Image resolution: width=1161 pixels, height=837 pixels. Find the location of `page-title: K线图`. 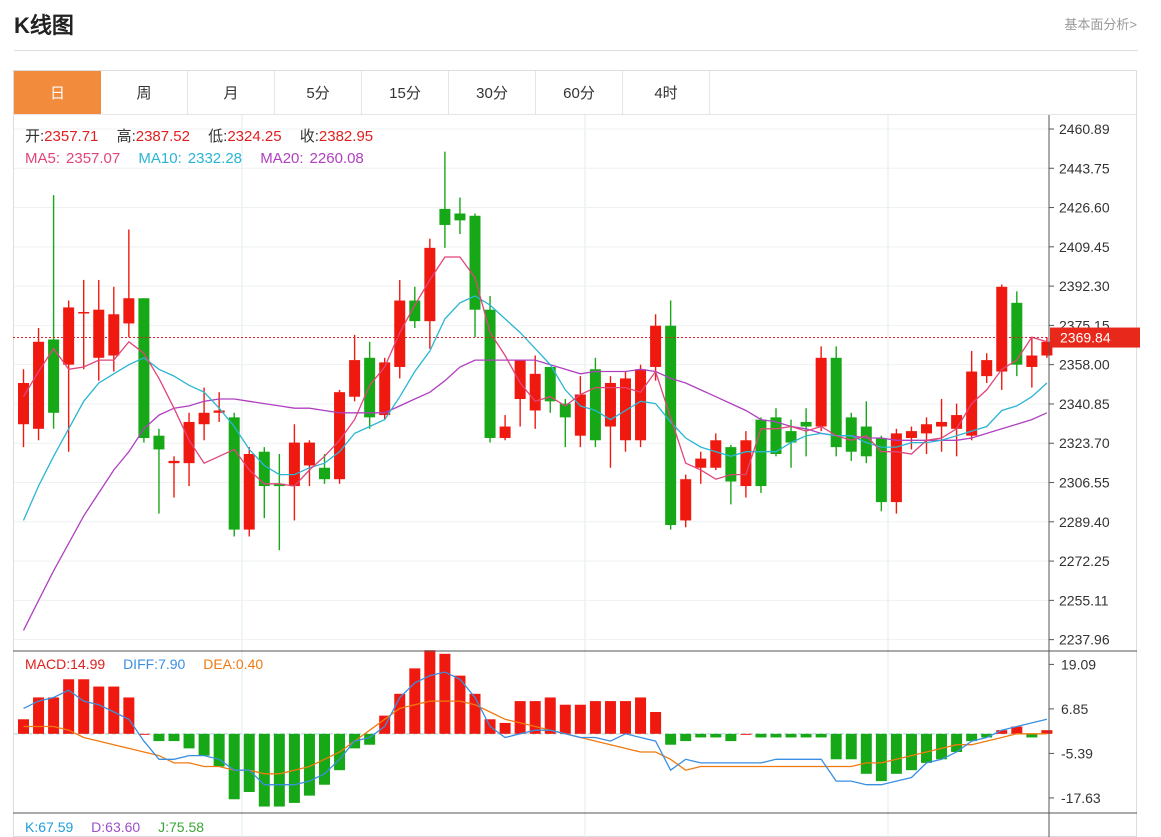

page-title: K线图 is located at coordinates (44, 25).